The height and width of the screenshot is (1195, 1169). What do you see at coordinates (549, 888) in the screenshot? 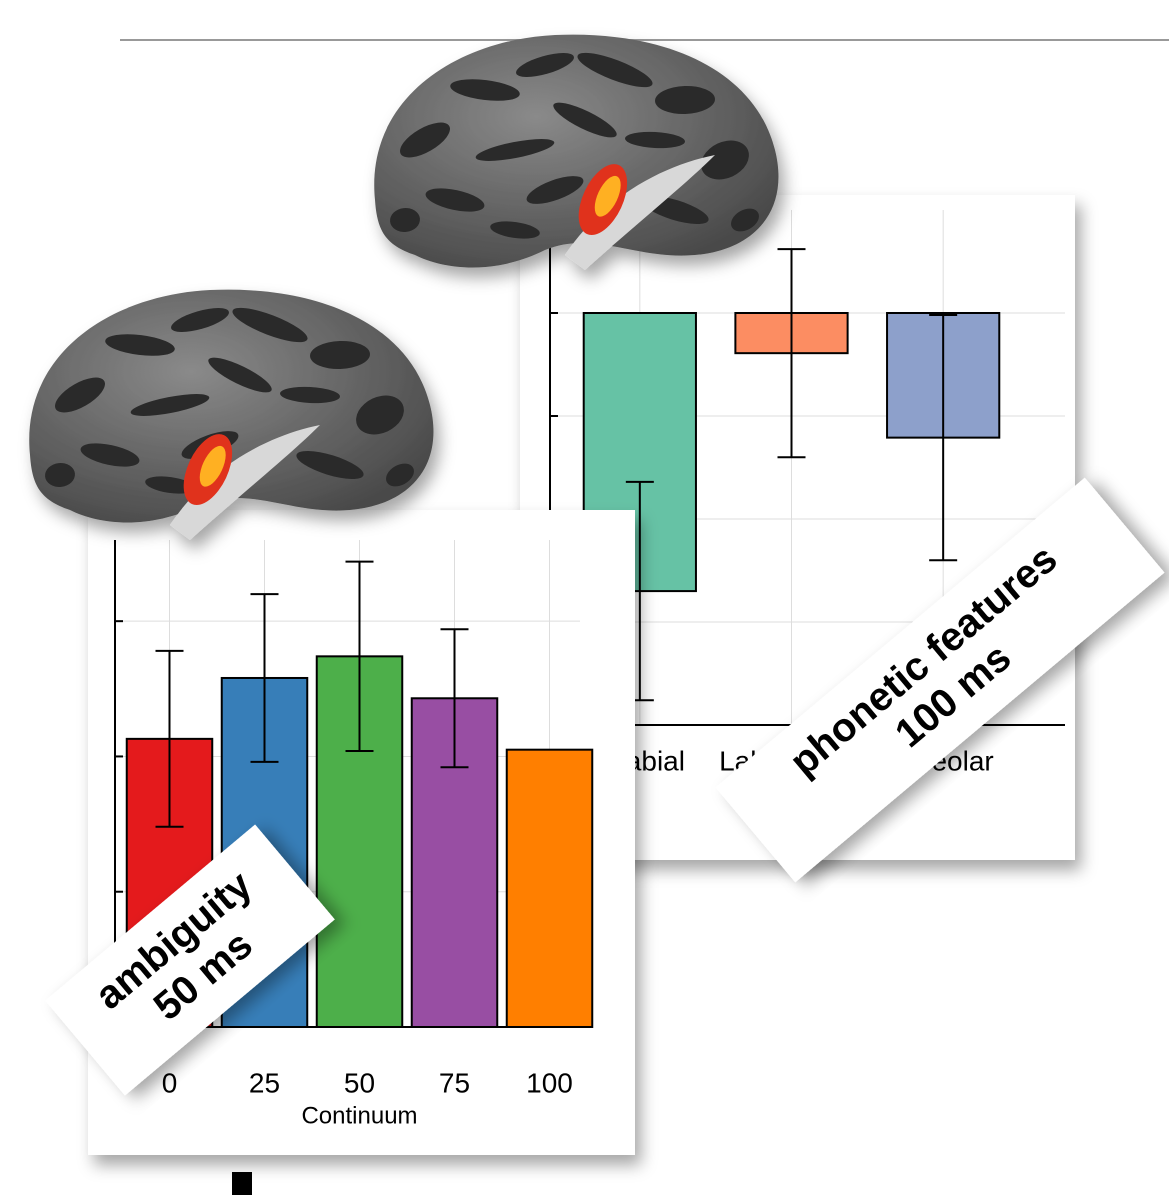
I see `bar` at bounding box center [549, 888].